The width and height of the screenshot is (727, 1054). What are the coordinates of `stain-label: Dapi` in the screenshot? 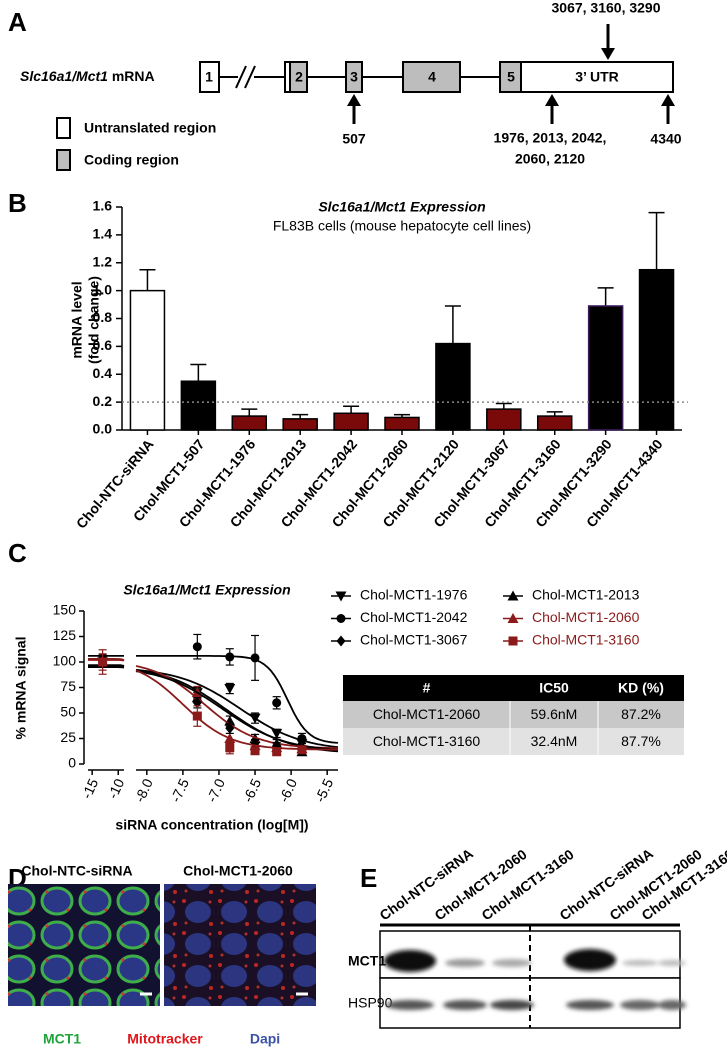 It's located at (265, 1039).